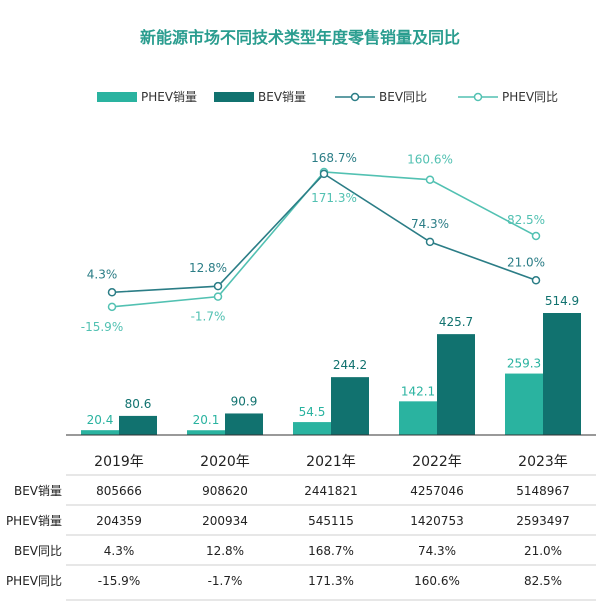 The image size is (600, 606). I want to click on legend-item: PHEV同比, so click(508, 97).